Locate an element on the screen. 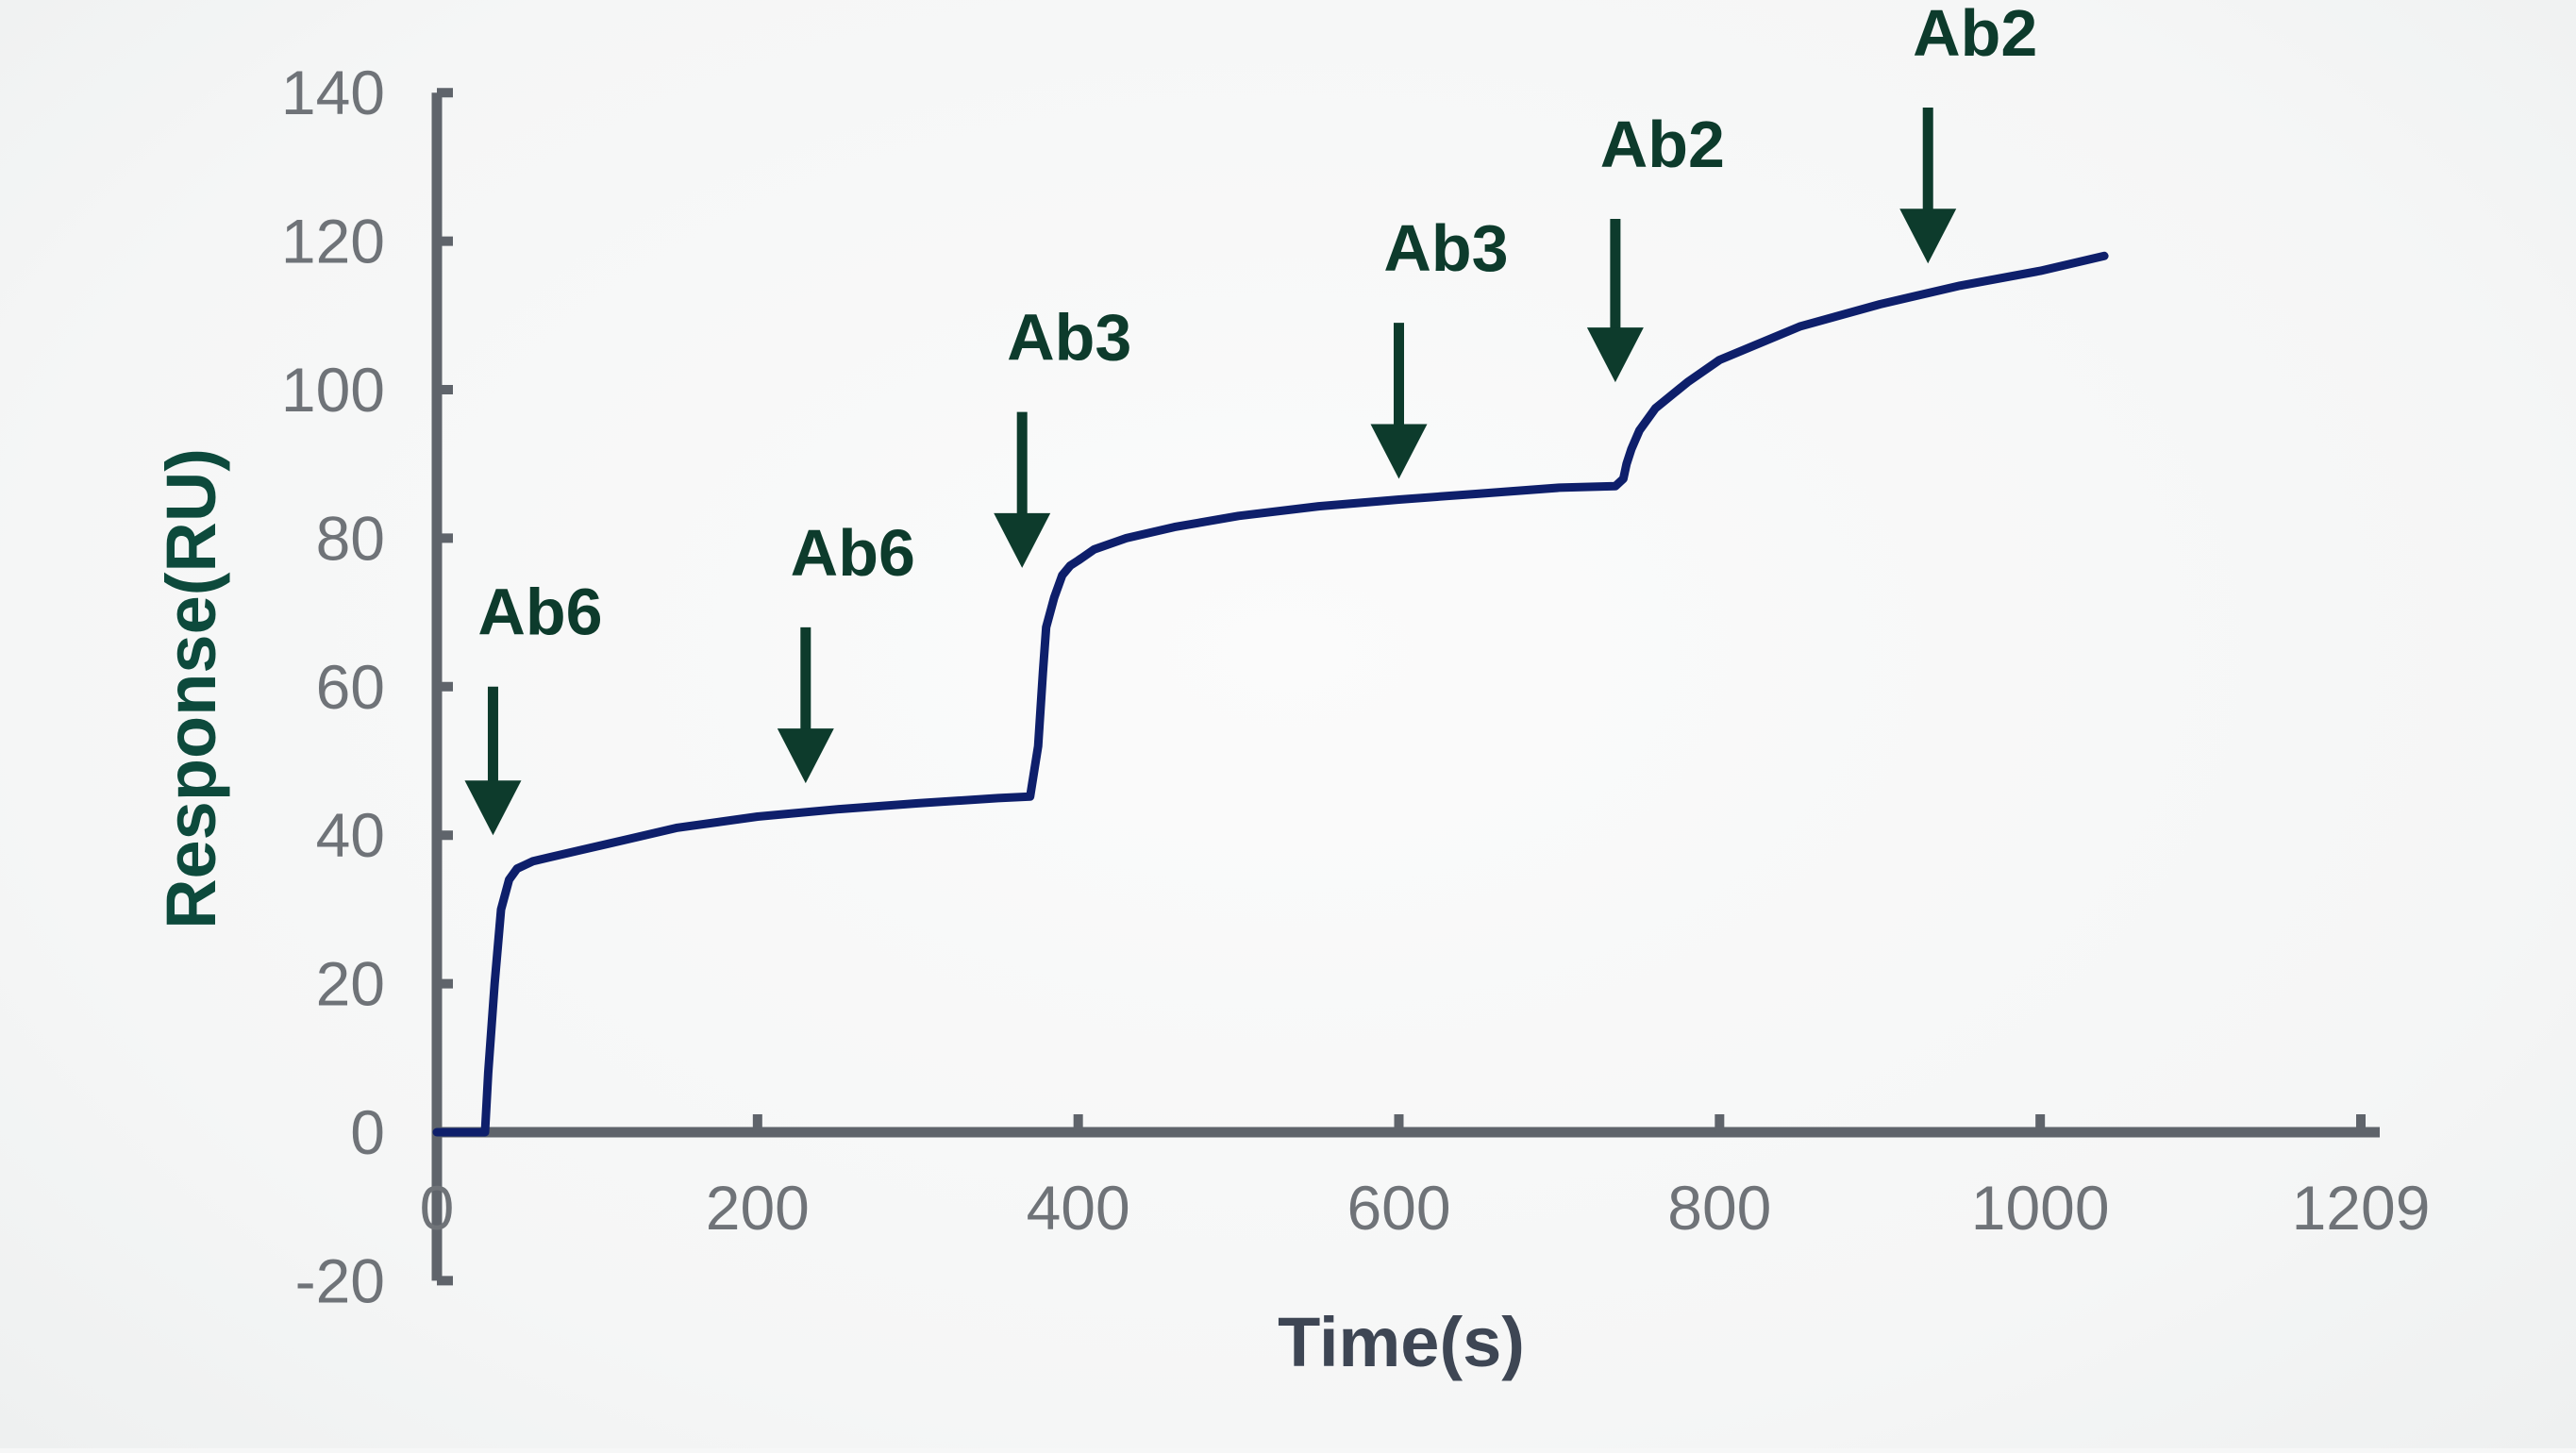 This screenshot has width=2576, height=1453. x-tick-label: 400 is located at coordinates (1078, 1208).